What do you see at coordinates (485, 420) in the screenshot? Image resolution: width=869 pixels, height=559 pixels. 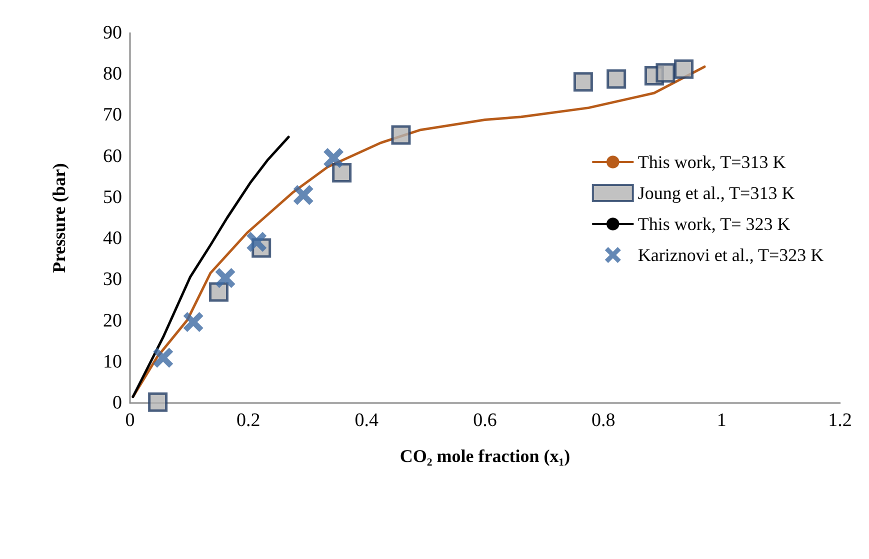 I see `x-tick-label: 0.6` at bounding box center [485, 420].